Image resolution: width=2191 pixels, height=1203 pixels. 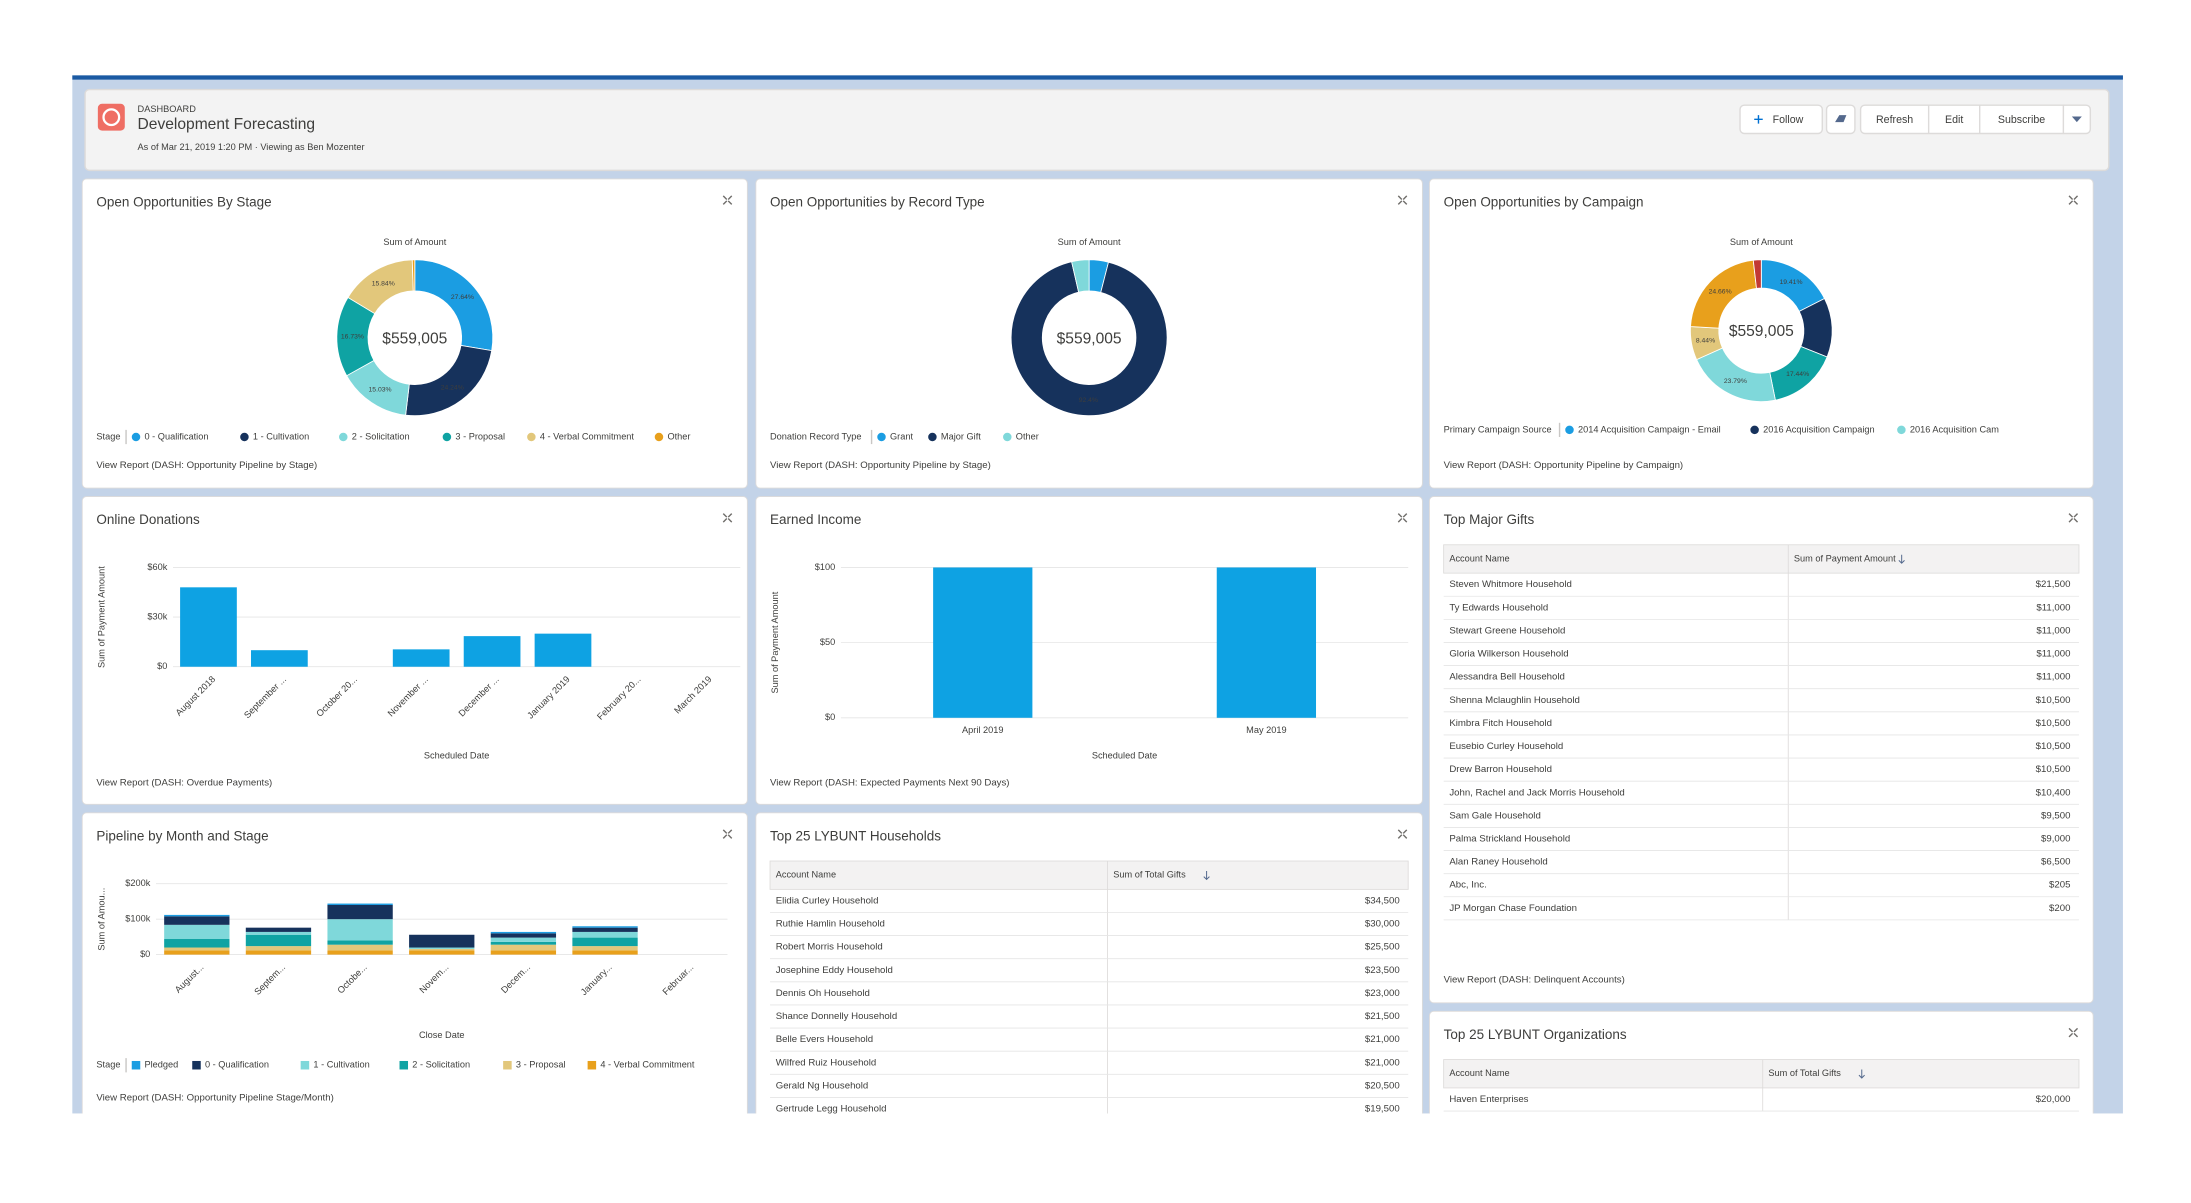 I want to click on legend-label: 2016 Acquisition Campaign, so click(x=1819, y=429).